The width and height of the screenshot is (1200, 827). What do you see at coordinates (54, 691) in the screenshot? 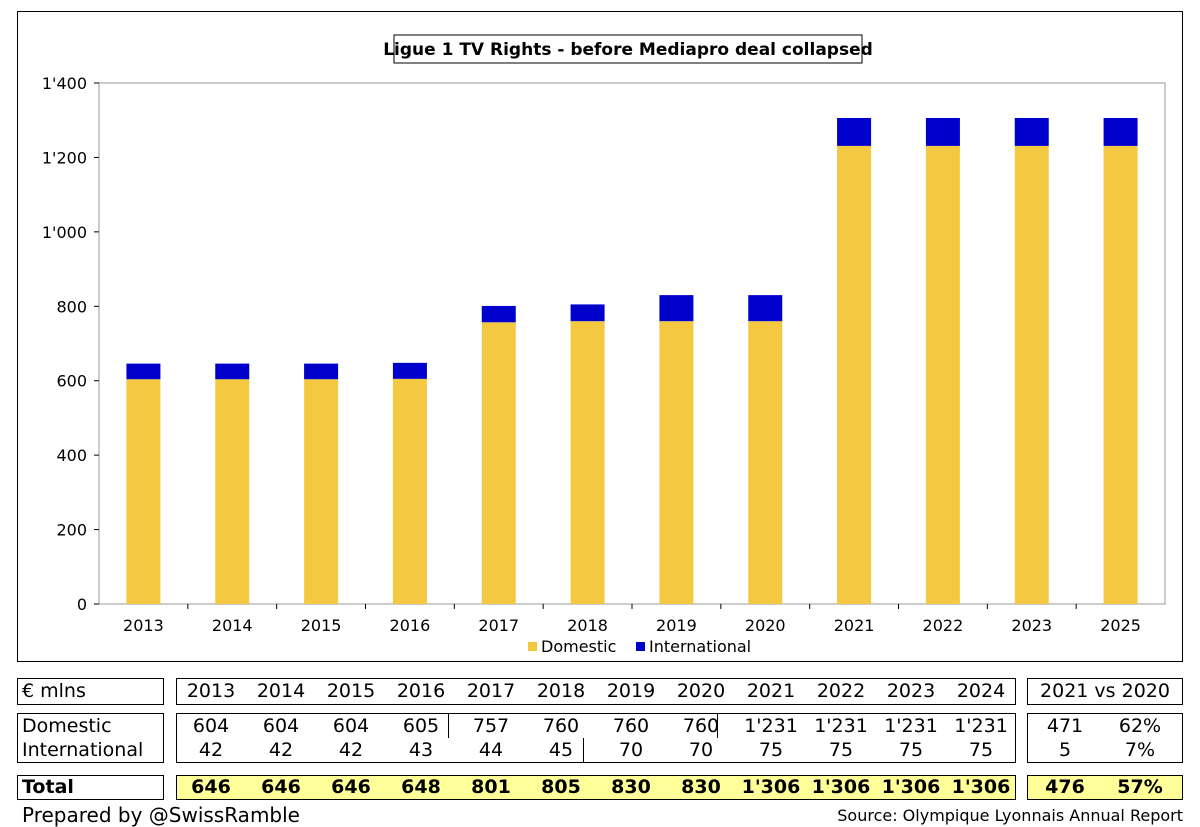
I see `unit-label: € mlns` at bounding box center [54, 691].